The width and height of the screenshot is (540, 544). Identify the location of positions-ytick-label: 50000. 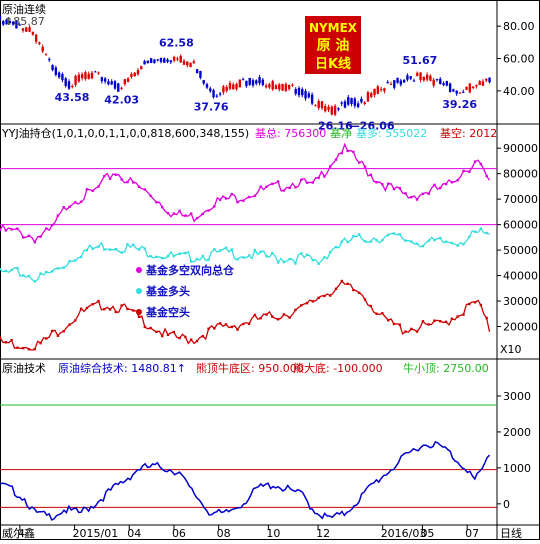
(520, 250).